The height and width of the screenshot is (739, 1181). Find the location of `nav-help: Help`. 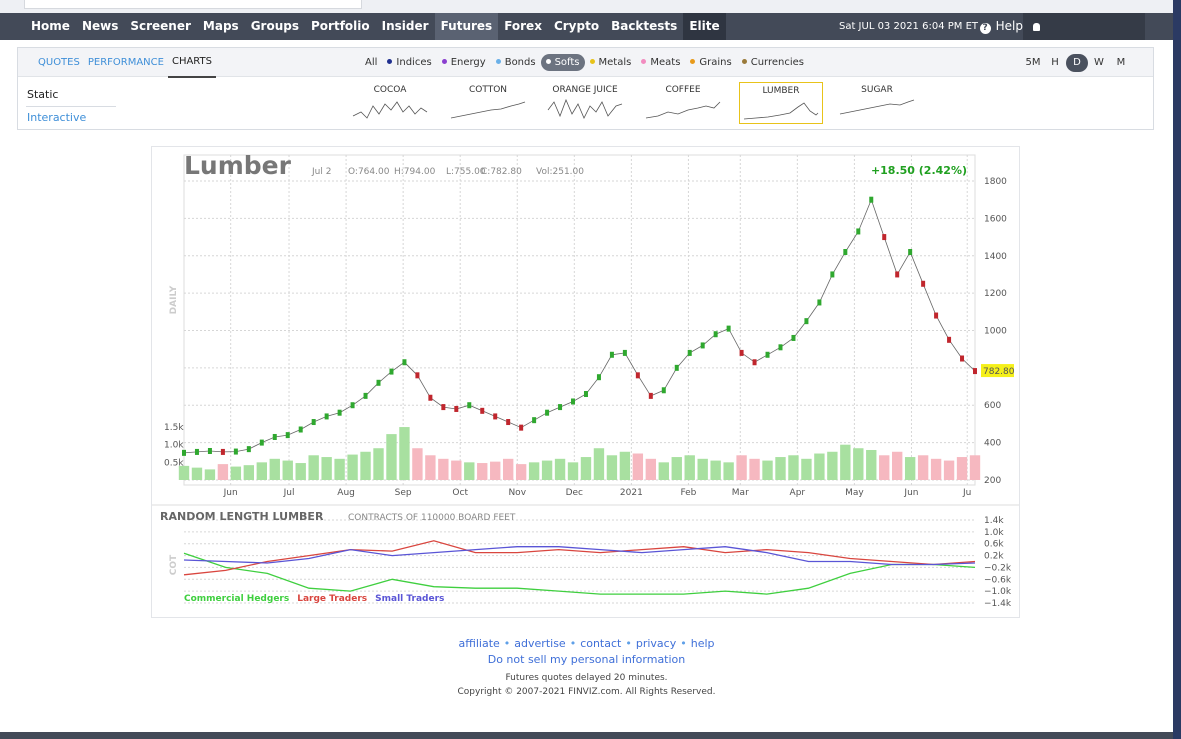

nav-help: Help is located at coordinates (1001, 26).